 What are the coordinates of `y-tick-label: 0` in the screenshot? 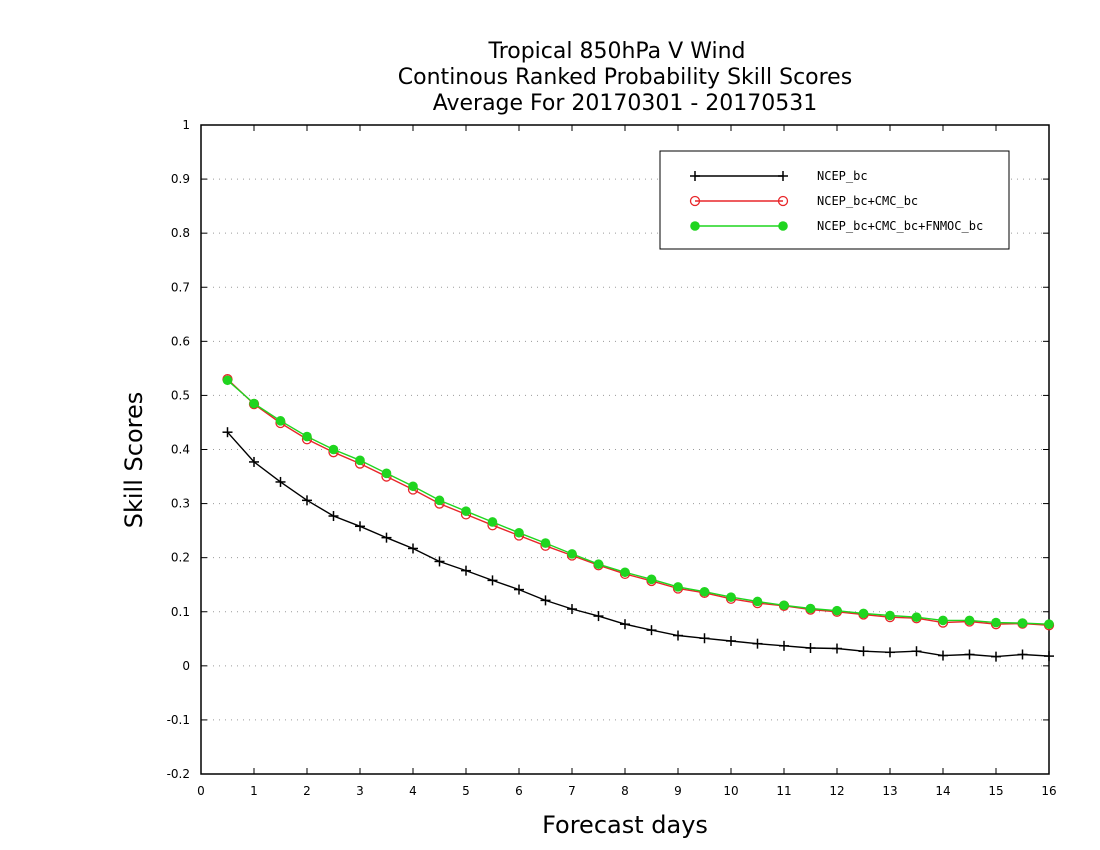 It's located at (186, 666).